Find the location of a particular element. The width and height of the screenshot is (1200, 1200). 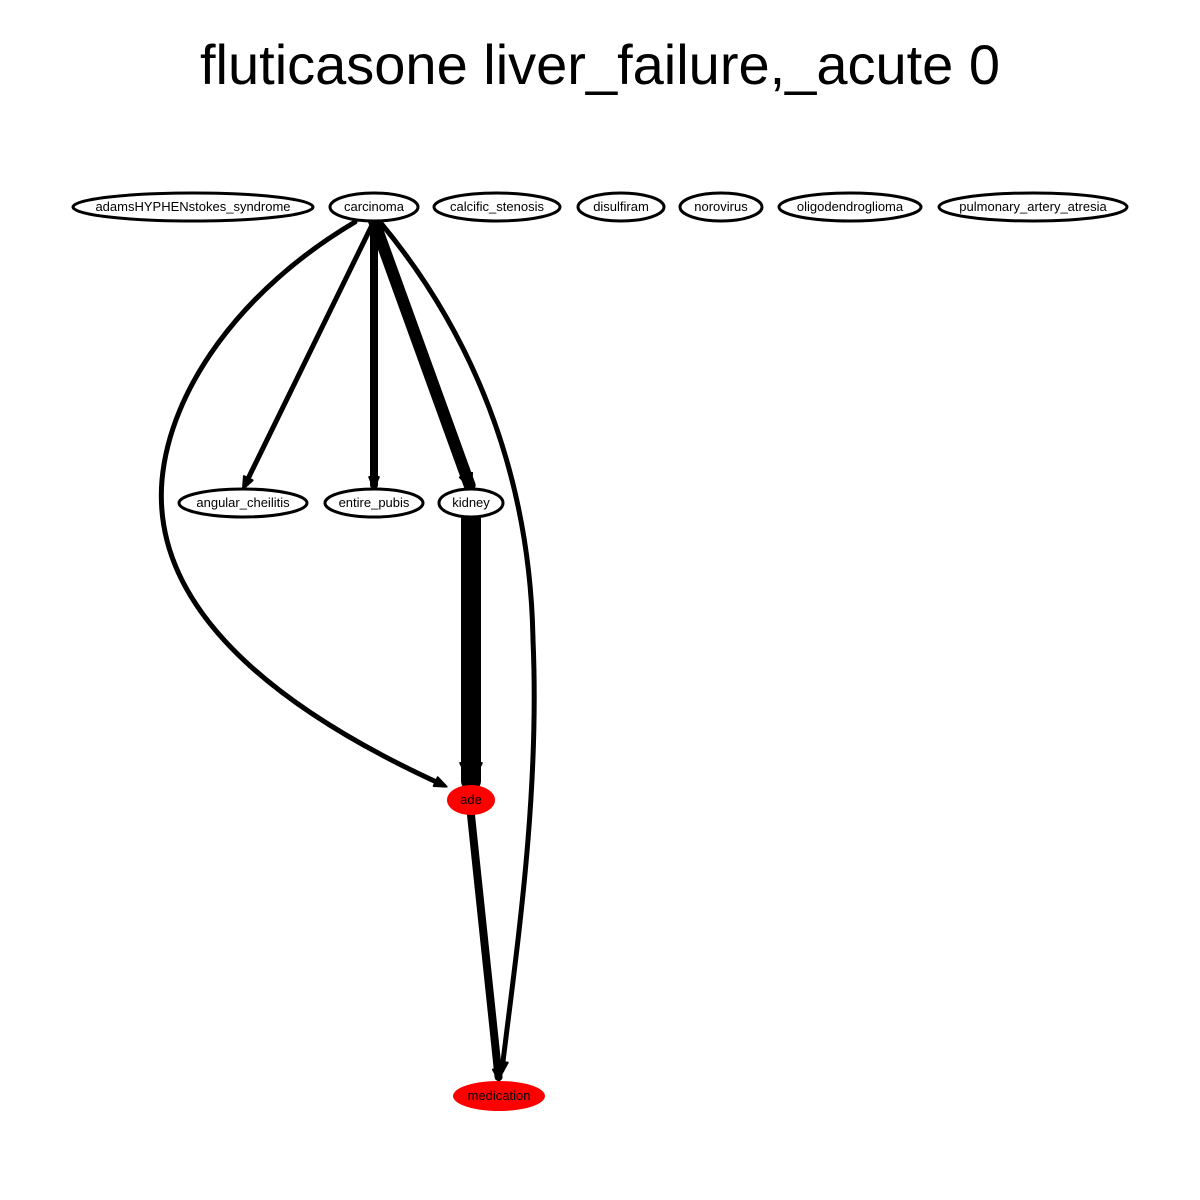

node-label: kidney is located at coordinates (471, 502).